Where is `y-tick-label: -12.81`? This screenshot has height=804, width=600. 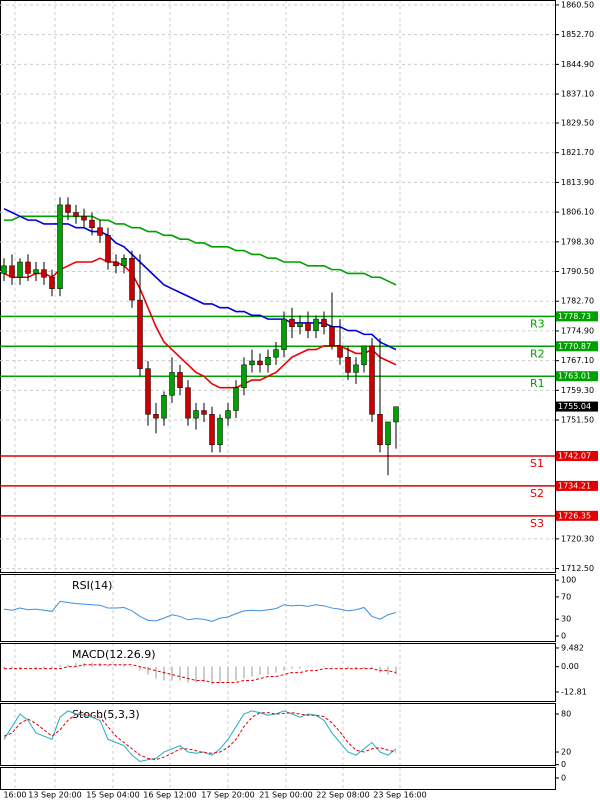 y-tick-label: -12.81 is located at coordinates (574, 691).